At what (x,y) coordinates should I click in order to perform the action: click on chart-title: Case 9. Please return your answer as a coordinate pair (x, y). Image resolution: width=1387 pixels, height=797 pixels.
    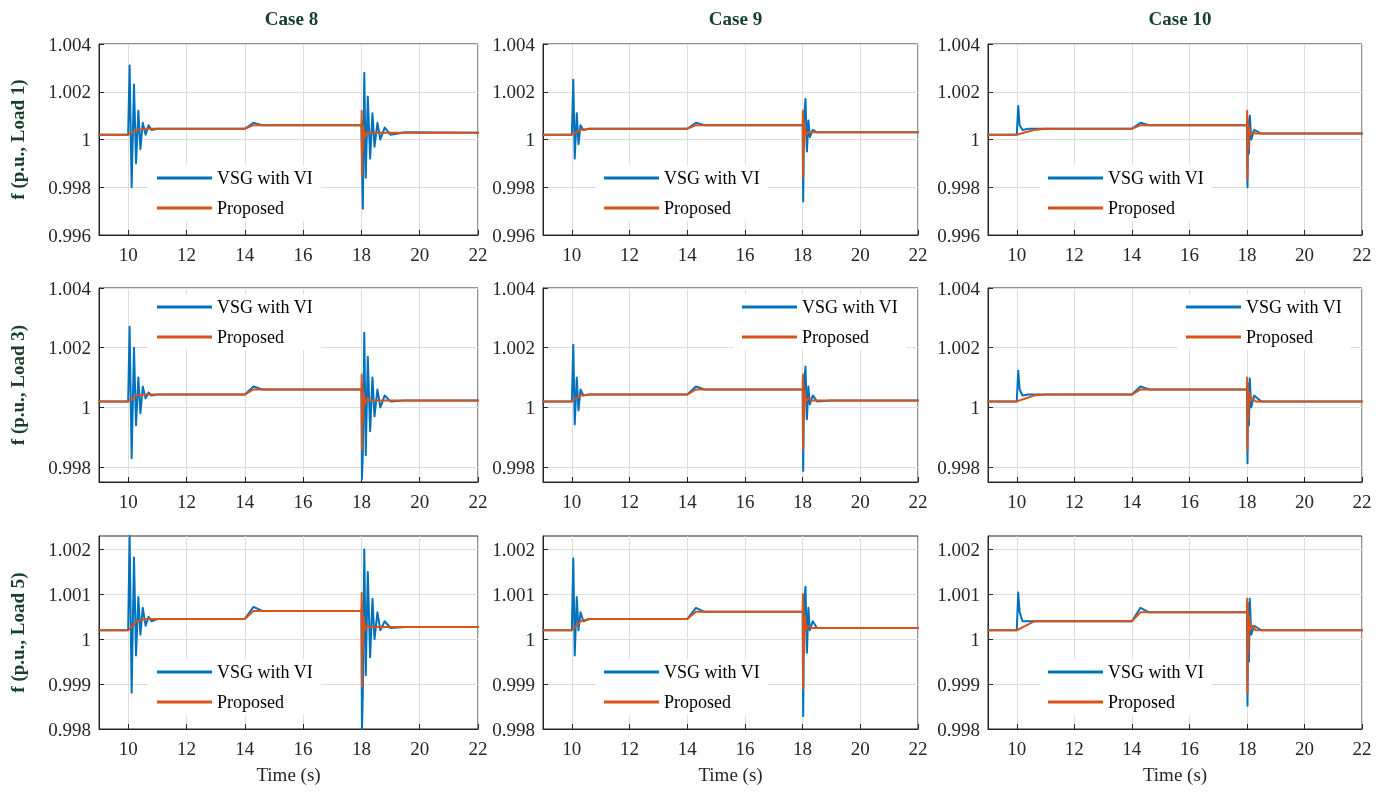
    Looking at the image, I should click on (735, 18).